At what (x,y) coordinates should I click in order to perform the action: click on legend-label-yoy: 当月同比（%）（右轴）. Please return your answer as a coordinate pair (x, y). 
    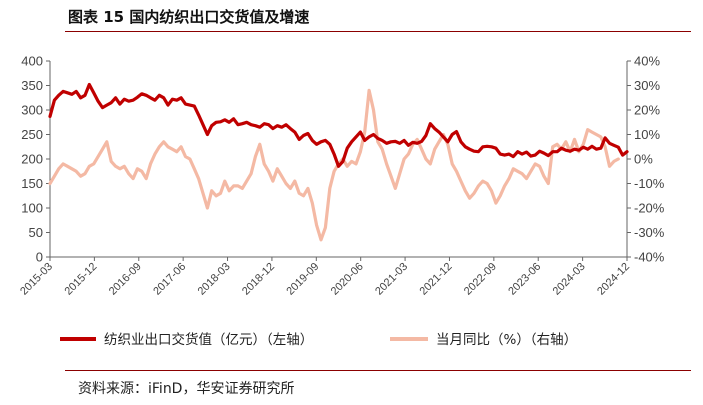
    Looking at the image, I should click on (506, 340).